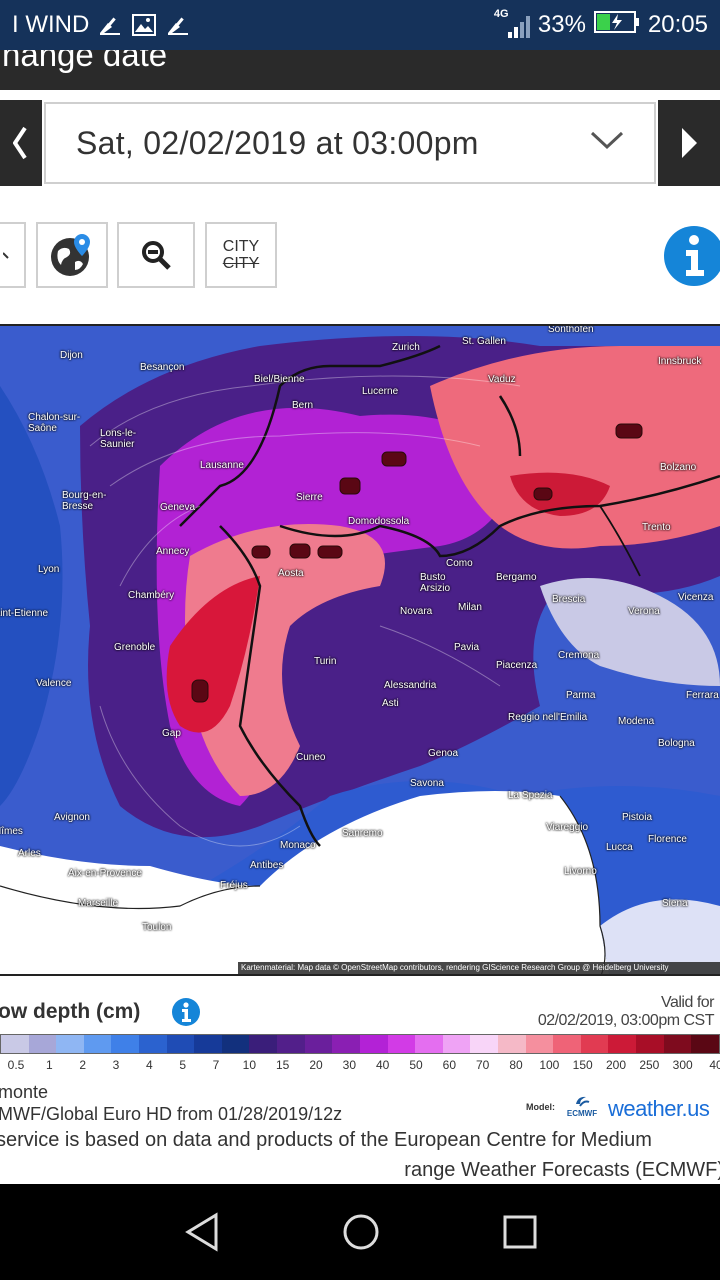 Image resolution: width=720 pixels, height=1280 pixels. I want to click on map-label: Ferrara, so click(702, 695).